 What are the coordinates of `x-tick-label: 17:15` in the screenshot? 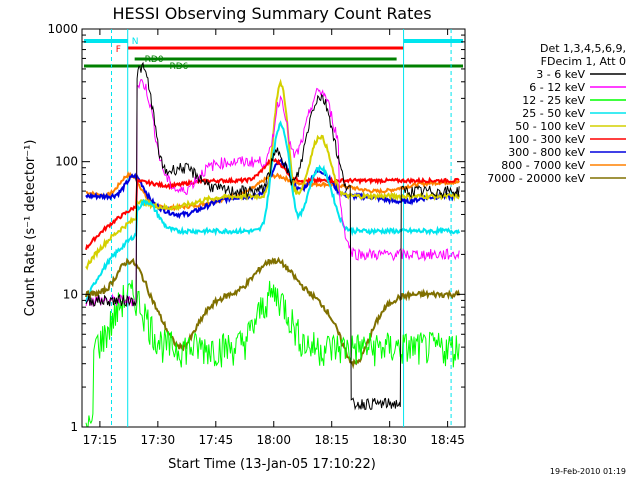 It's located at (100, 440).